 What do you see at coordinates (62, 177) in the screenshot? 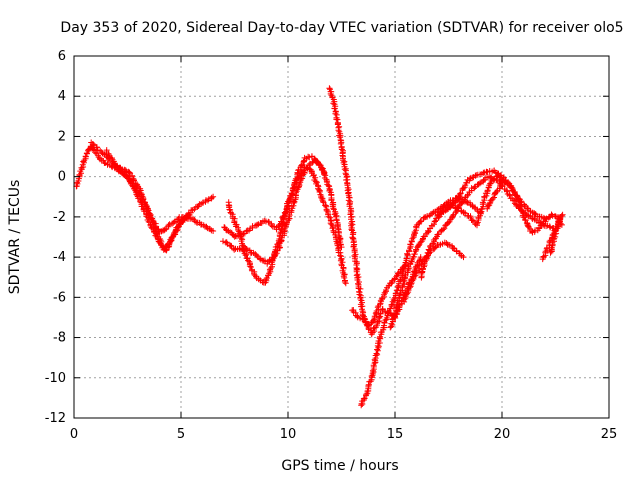
I see `y-tick-label: 0` at bounding box center [62, 177].